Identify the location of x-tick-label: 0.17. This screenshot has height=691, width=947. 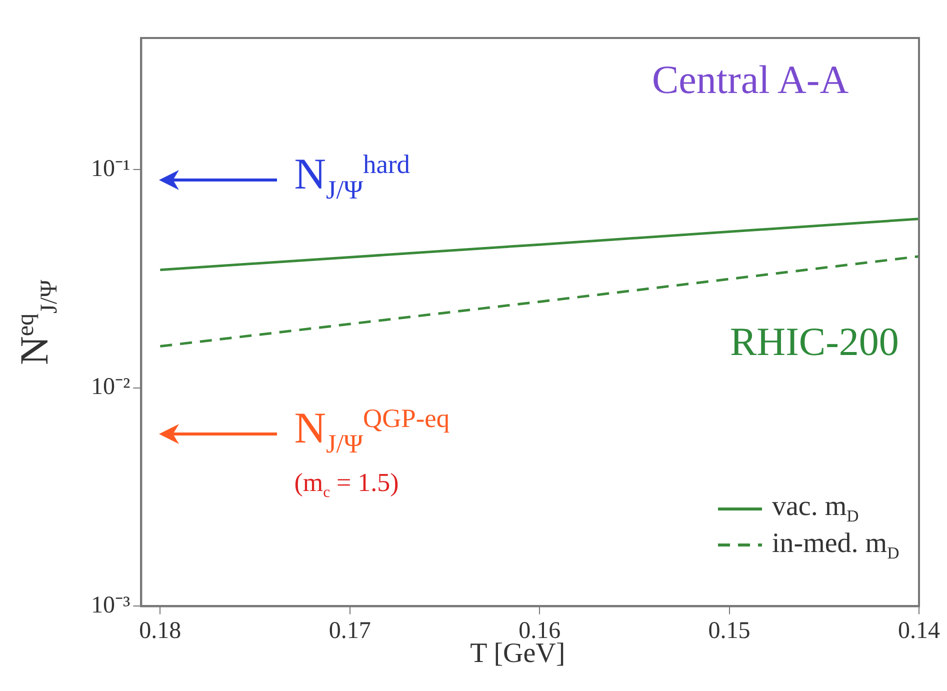
(349, 631).